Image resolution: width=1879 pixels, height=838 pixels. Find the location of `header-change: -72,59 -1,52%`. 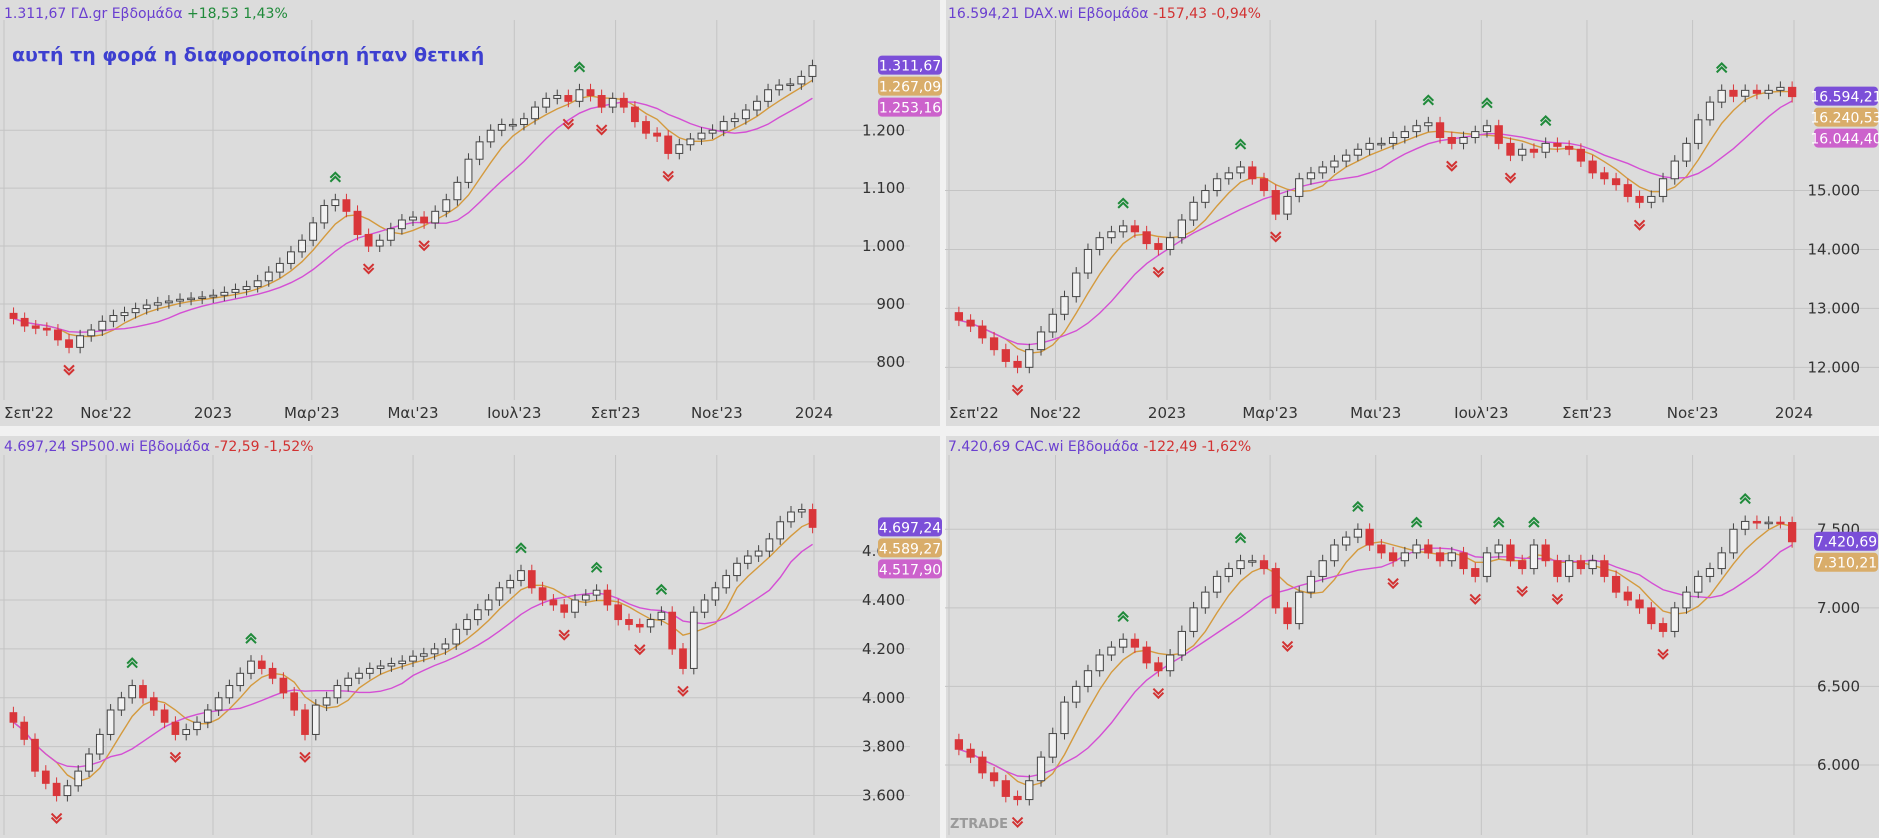

header-change: -72,59 -1,52% is located at coordinates (263, 447).